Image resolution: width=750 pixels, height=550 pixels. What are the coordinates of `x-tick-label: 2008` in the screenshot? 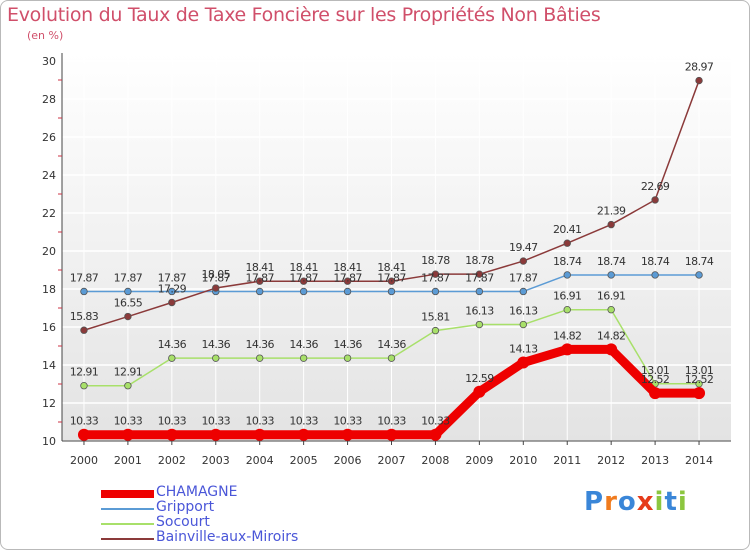 It's located at (435, 460).